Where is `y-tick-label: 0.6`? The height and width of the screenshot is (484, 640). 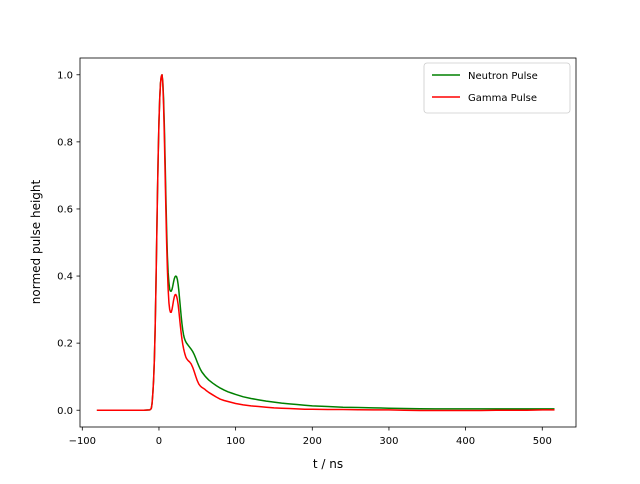
y-tick-label: 0.6 is located at coordinates (65, 210).